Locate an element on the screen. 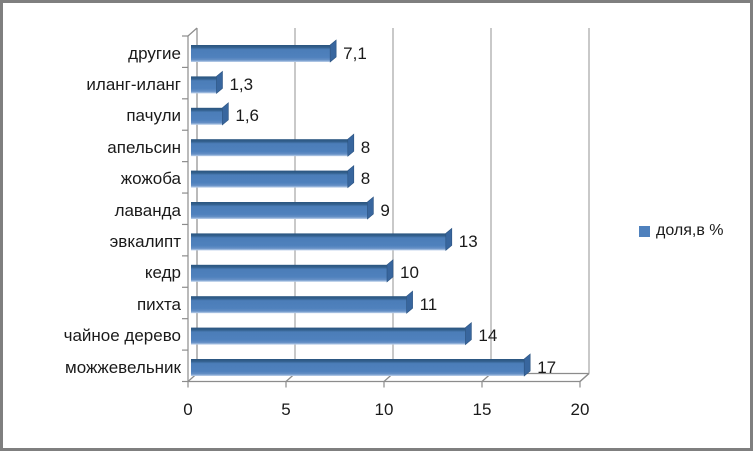 This screenshot has width=753, height=451. legend-label: доля,в % is located at coordinates (690, 230).